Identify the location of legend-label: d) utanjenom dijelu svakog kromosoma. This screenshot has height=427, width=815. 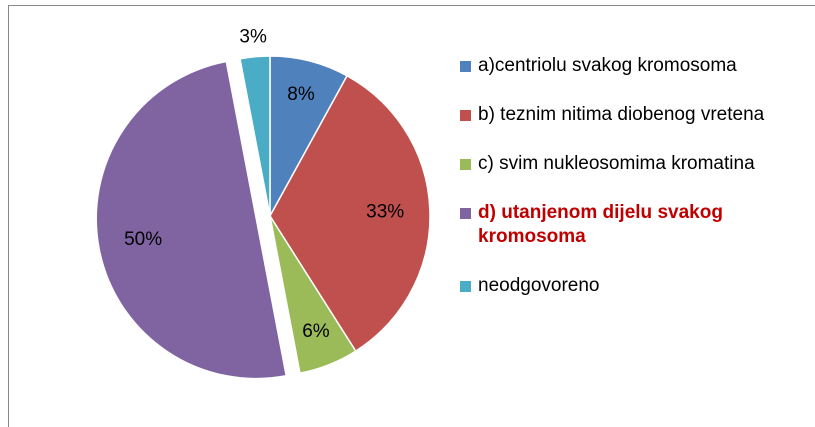
(600, 224).